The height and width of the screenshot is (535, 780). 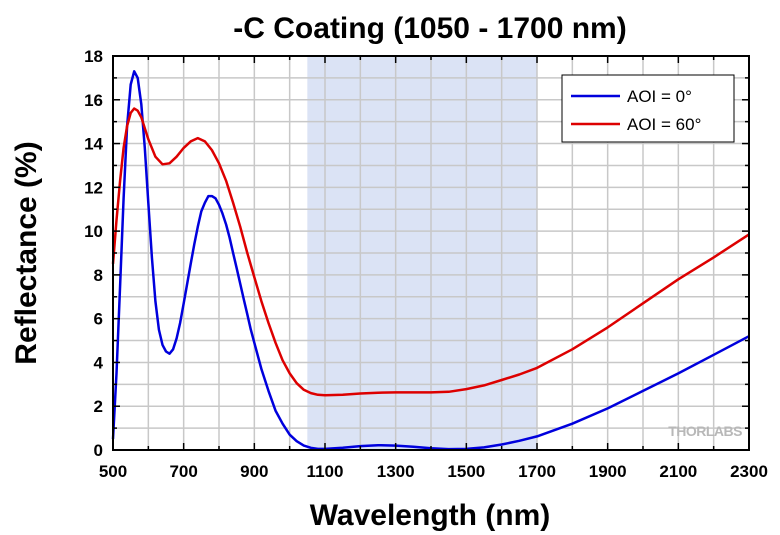 I want to click on y-tick-label: 18, so click(x=93, y=56).